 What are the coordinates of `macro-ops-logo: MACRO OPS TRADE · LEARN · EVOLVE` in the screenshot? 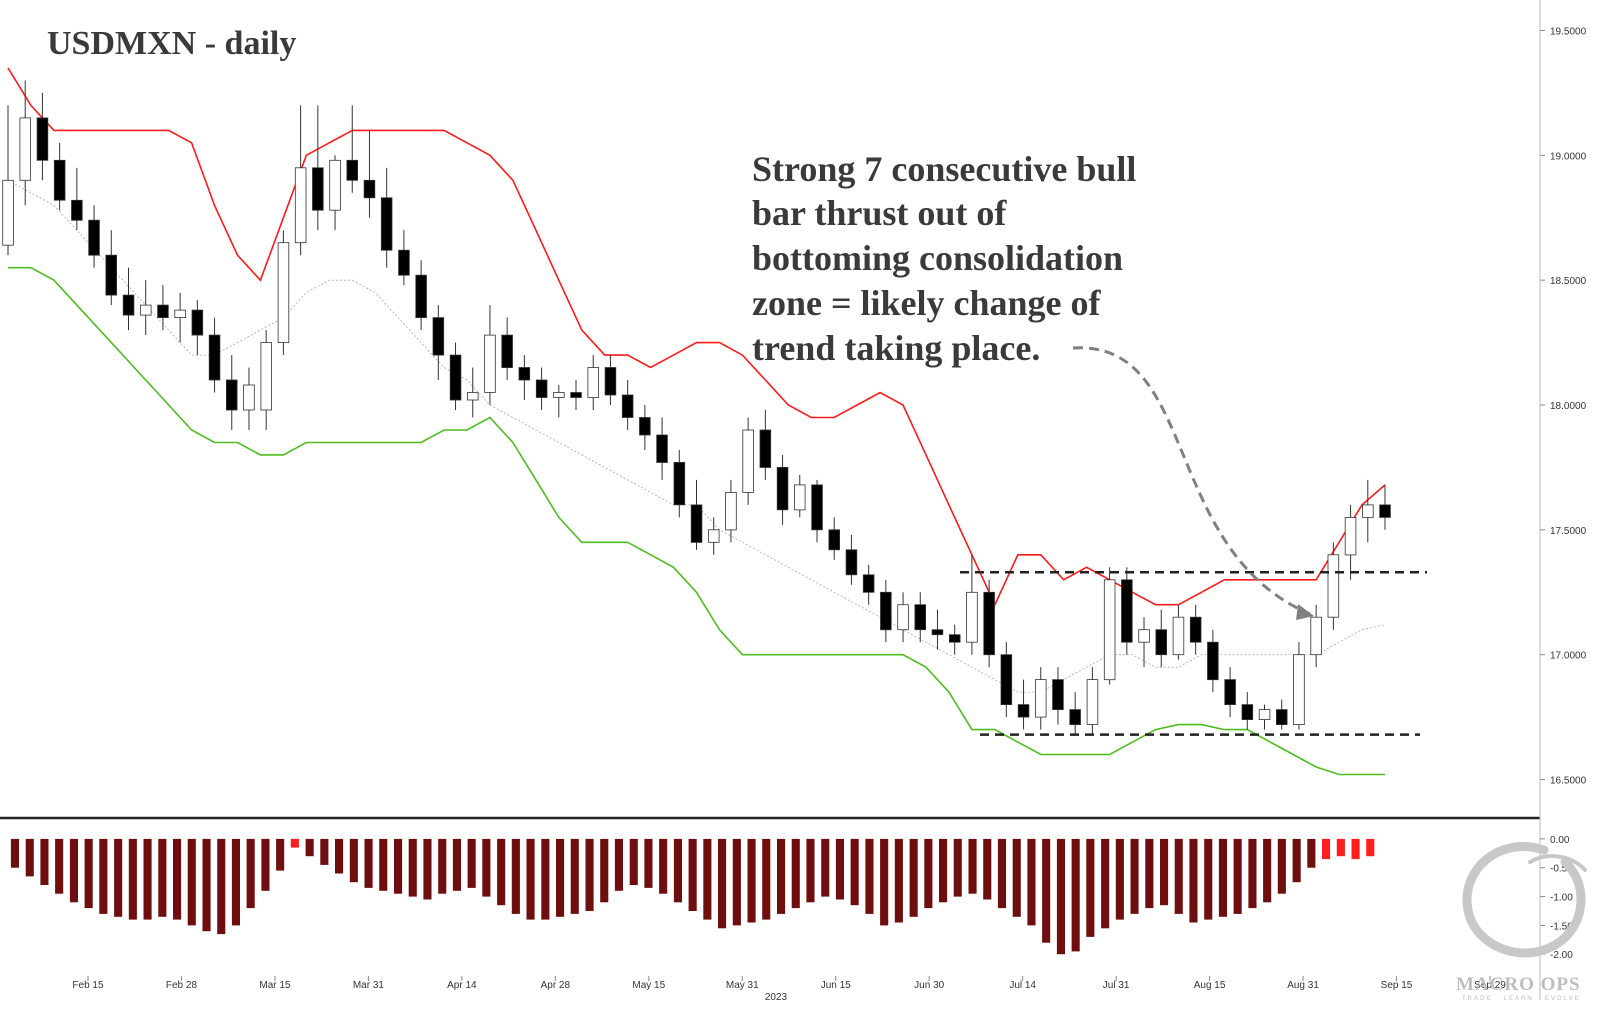 It's located at (1521, 921).